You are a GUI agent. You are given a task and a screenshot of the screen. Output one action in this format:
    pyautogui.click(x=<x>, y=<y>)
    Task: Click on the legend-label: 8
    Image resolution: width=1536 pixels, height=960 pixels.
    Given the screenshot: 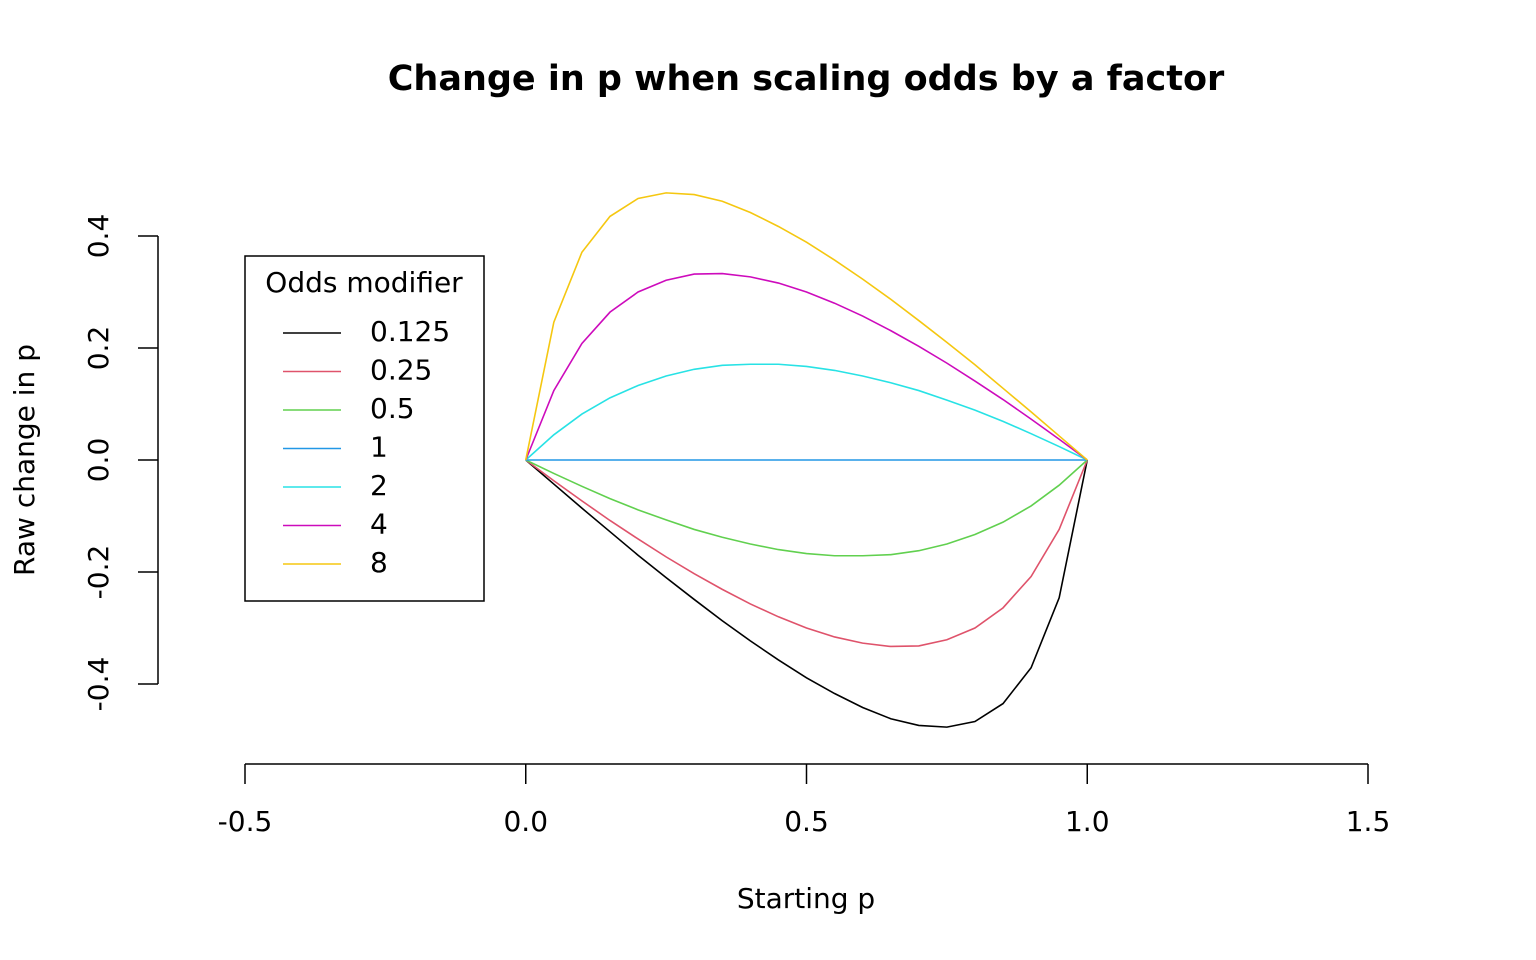 What is the action you would take?
    pyautogui.click(x=379, y=562)
    